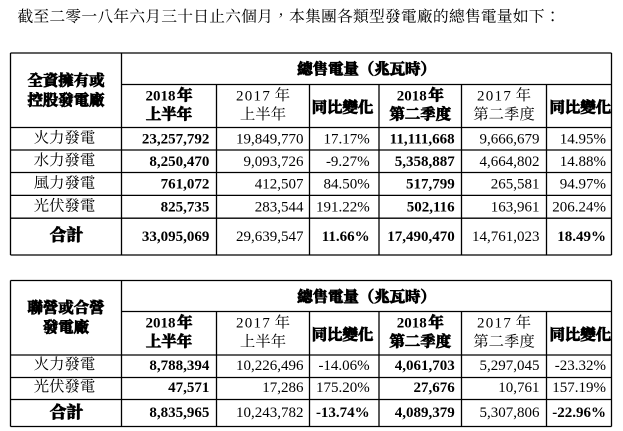  What do you see at coordinates (279, 185) in the screenshot?
I see `svg-text: 412,507` at bounding box center [279, 185].